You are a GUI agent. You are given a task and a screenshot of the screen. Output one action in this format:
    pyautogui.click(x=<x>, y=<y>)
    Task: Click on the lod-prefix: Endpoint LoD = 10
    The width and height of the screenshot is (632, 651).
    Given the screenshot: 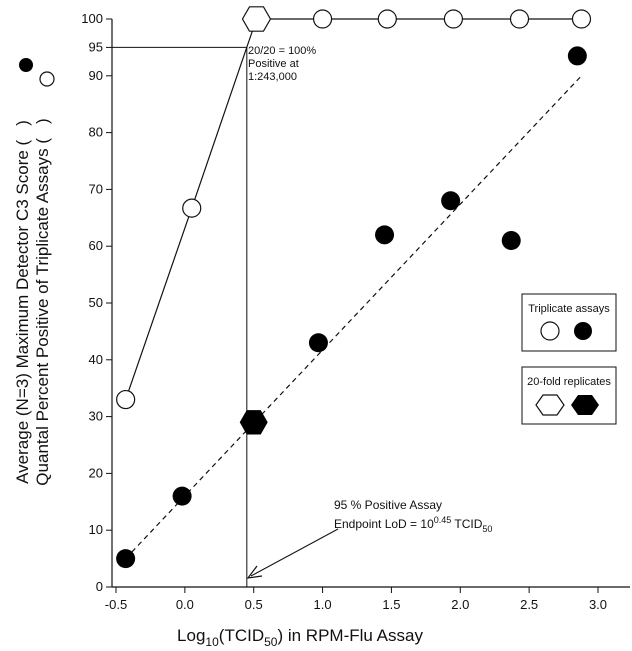 What is the action you would take?
    pyautogui.click(x=384, y=524)
    